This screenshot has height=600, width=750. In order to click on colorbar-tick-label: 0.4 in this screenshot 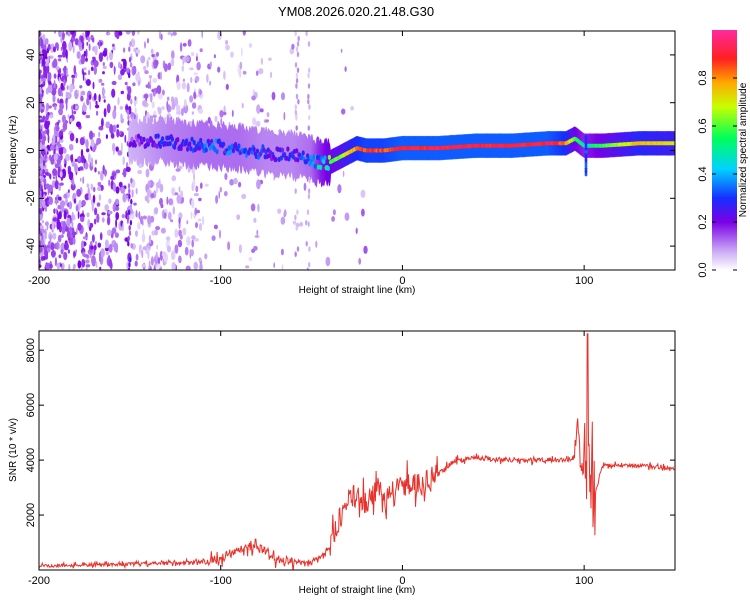, I will do `click(703, 173)`.